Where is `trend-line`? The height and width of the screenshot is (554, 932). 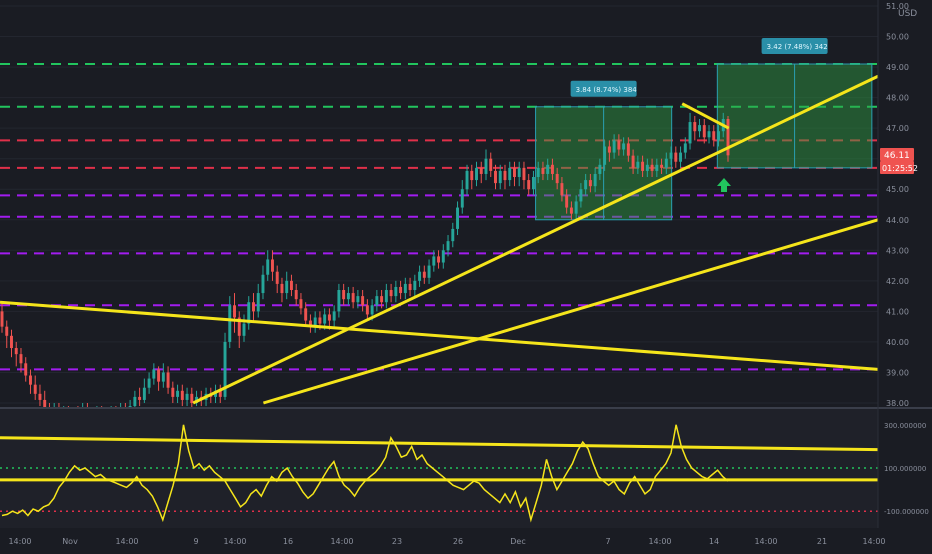 trend-line is located at coordinates (439, 335).